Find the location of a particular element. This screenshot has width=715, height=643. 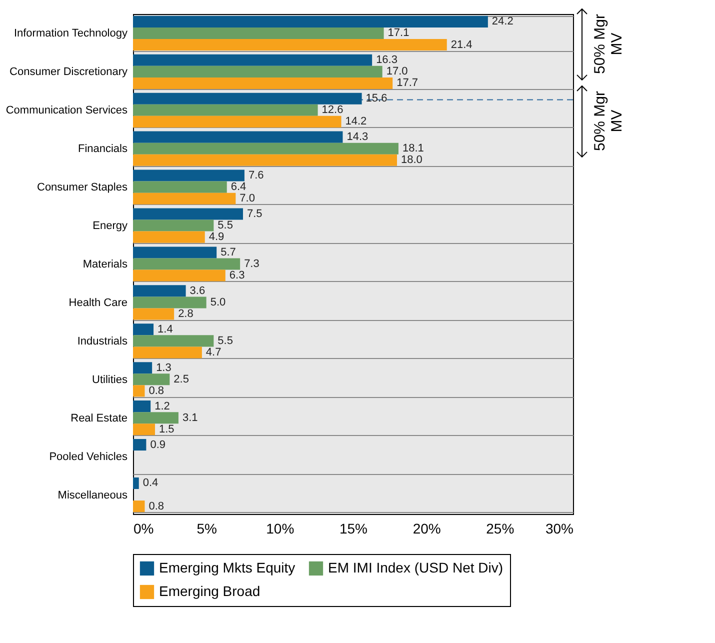

y-tick-label: Consumer Staples is located at coordinates (82, 188).